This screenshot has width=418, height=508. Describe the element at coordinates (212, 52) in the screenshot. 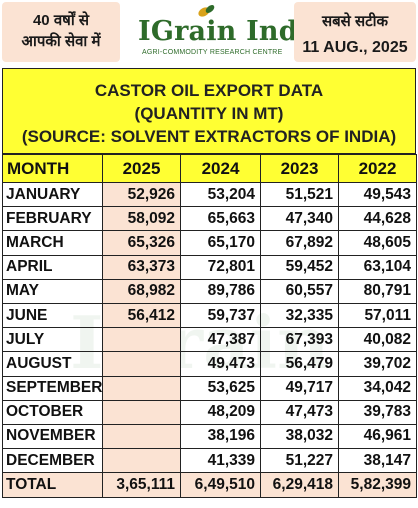

I see `logo-subtitle: AGRI-COMMODITY RESEARCH CENTRE` at that location.